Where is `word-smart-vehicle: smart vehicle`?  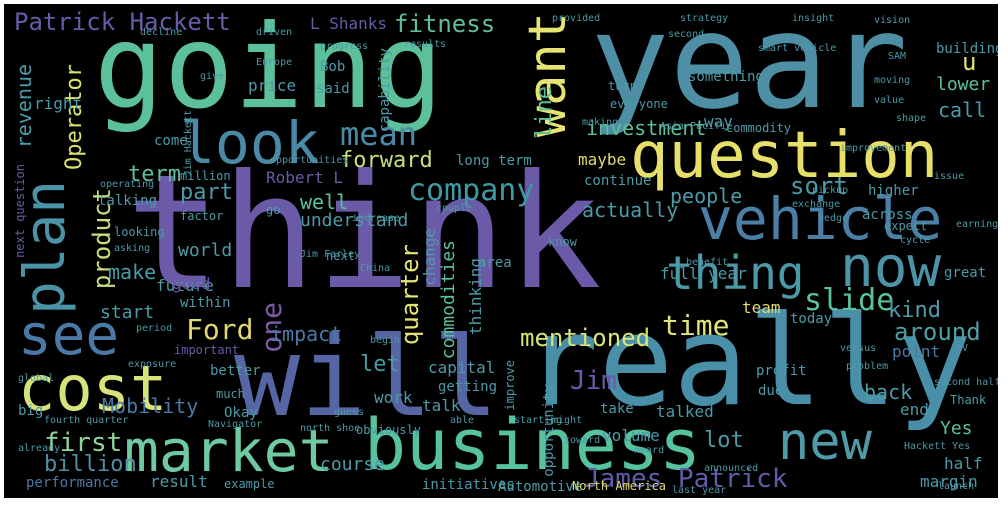
word-smart-vehicle: smart vehicle is located at coordinates (797, 48).